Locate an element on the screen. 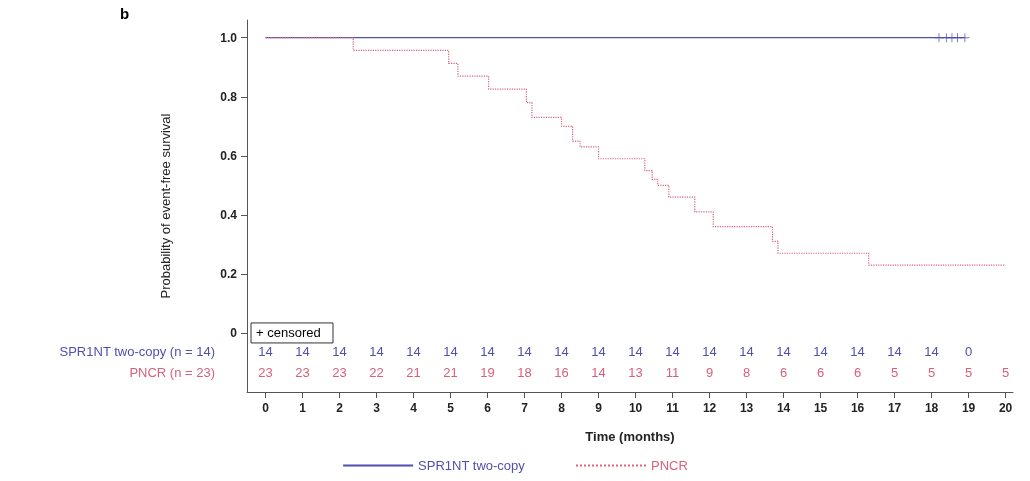  y-tick-label: 1.0 is located at coordinates (229, 37).